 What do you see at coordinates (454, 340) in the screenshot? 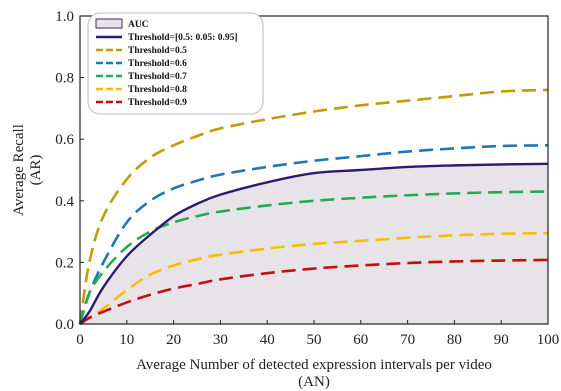
I see `x-tick-label: 80` at bounding box center [454, 340].